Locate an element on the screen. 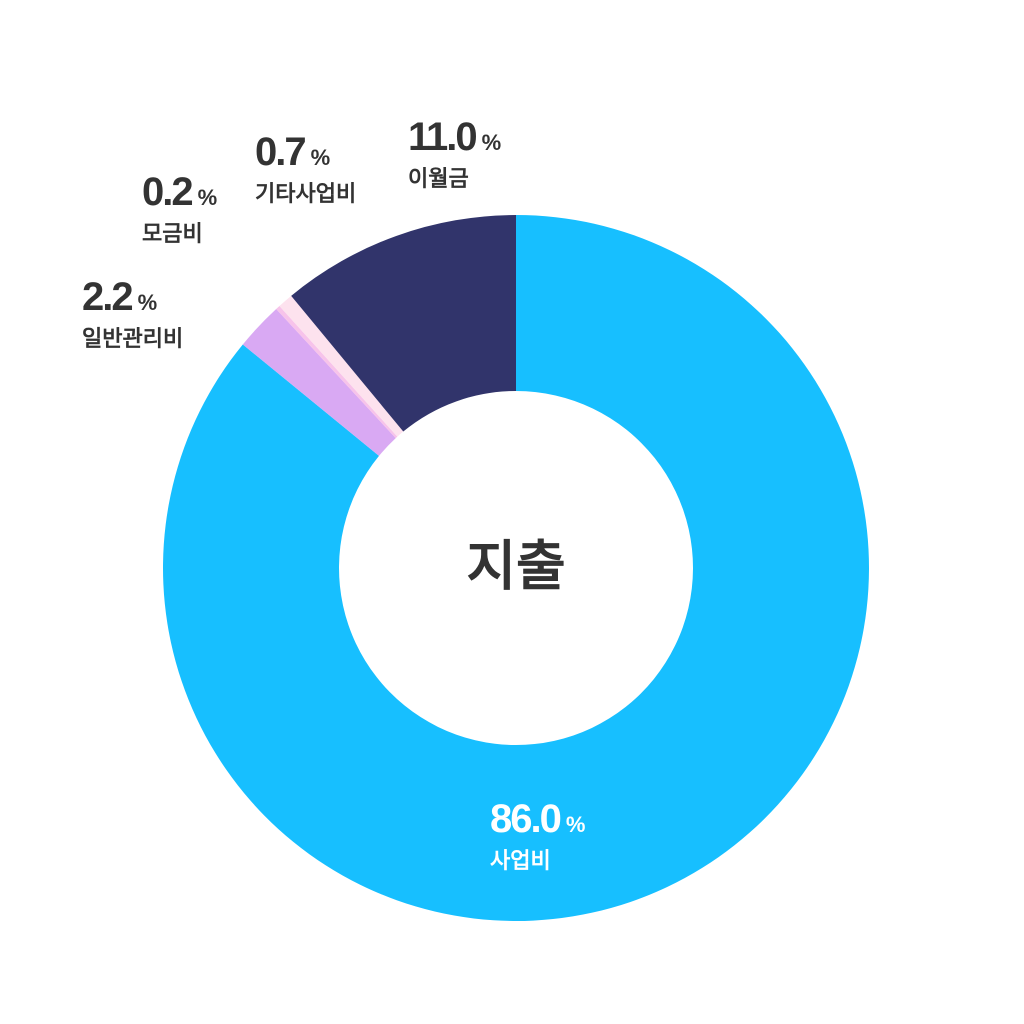  value-number: 86.0 is located at coordinates (525, 819).